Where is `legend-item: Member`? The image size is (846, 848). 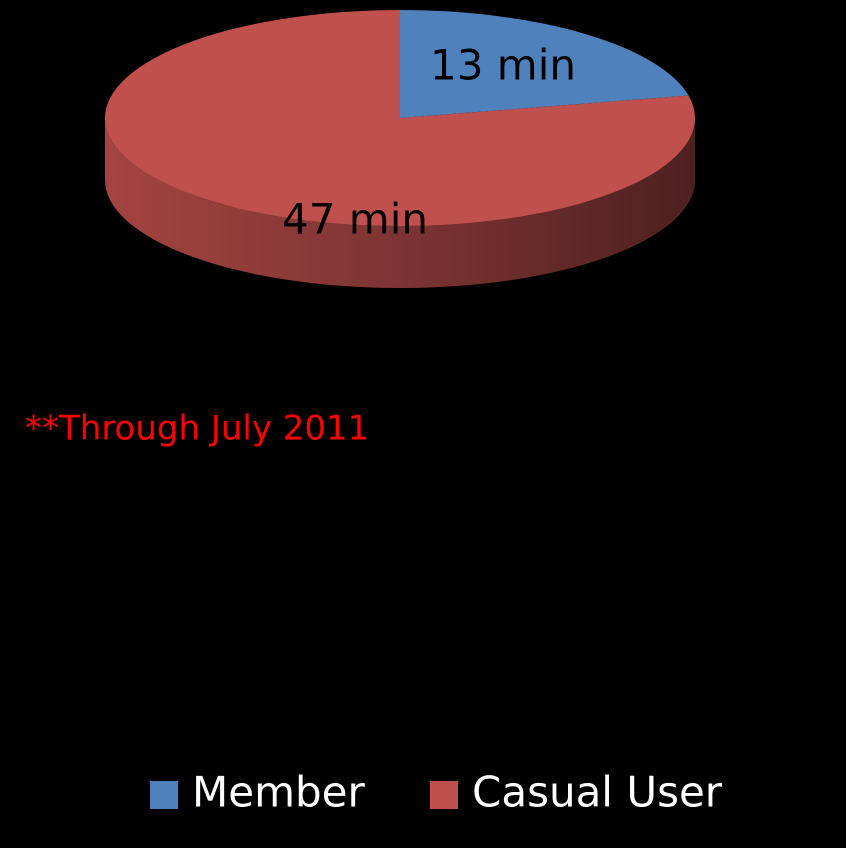
legend-item: Member is located at coordinates (257, 792).